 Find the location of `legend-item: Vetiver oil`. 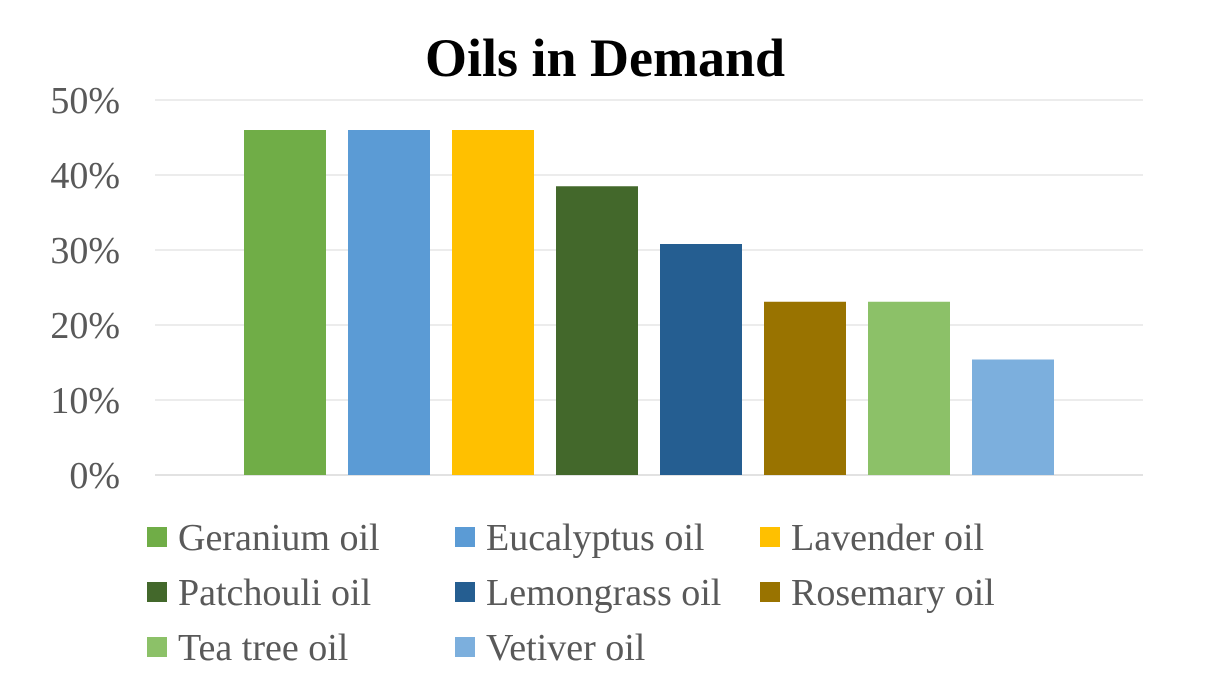

legend-item: Vetiver oil is located at coordinates (550, 648).